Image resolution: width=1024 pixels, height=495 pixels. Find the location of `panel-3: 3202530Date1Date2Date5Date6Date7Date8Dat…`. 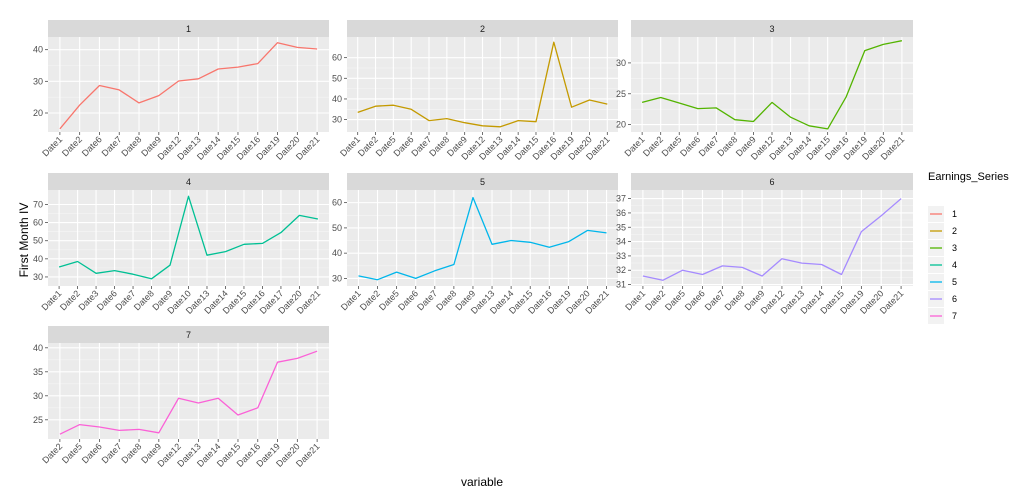

panel-3: 3202530Date1Date2Date5Date6Date7Date8Dat… is located at coordinates (764, 91).